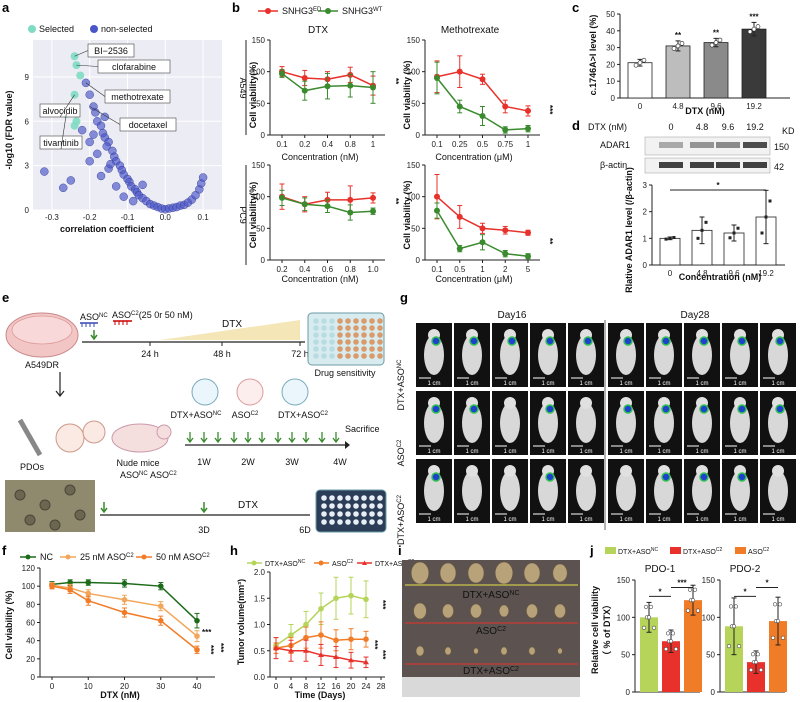 The width and height of the screenshot is (800, 702). Describe the element at coordinates (755, 127) in the screenshot. I see `d-dose-3: 19.2` at that location.